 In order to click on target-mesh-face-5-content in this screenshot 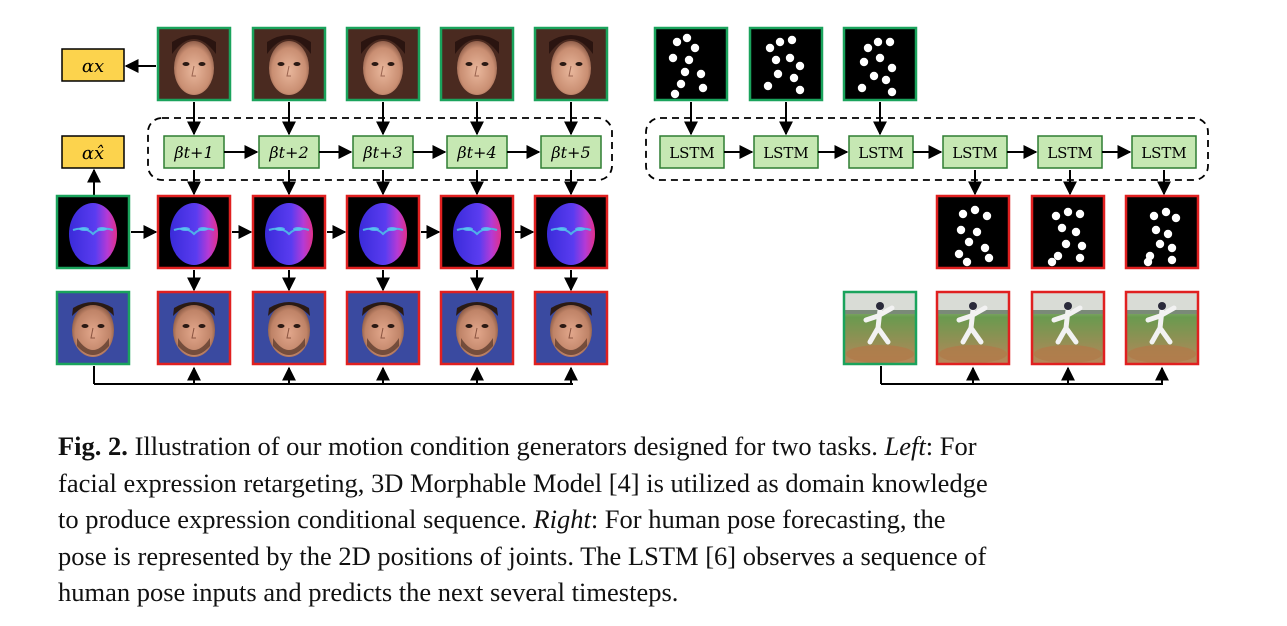, I will do `click(571, 232)`.